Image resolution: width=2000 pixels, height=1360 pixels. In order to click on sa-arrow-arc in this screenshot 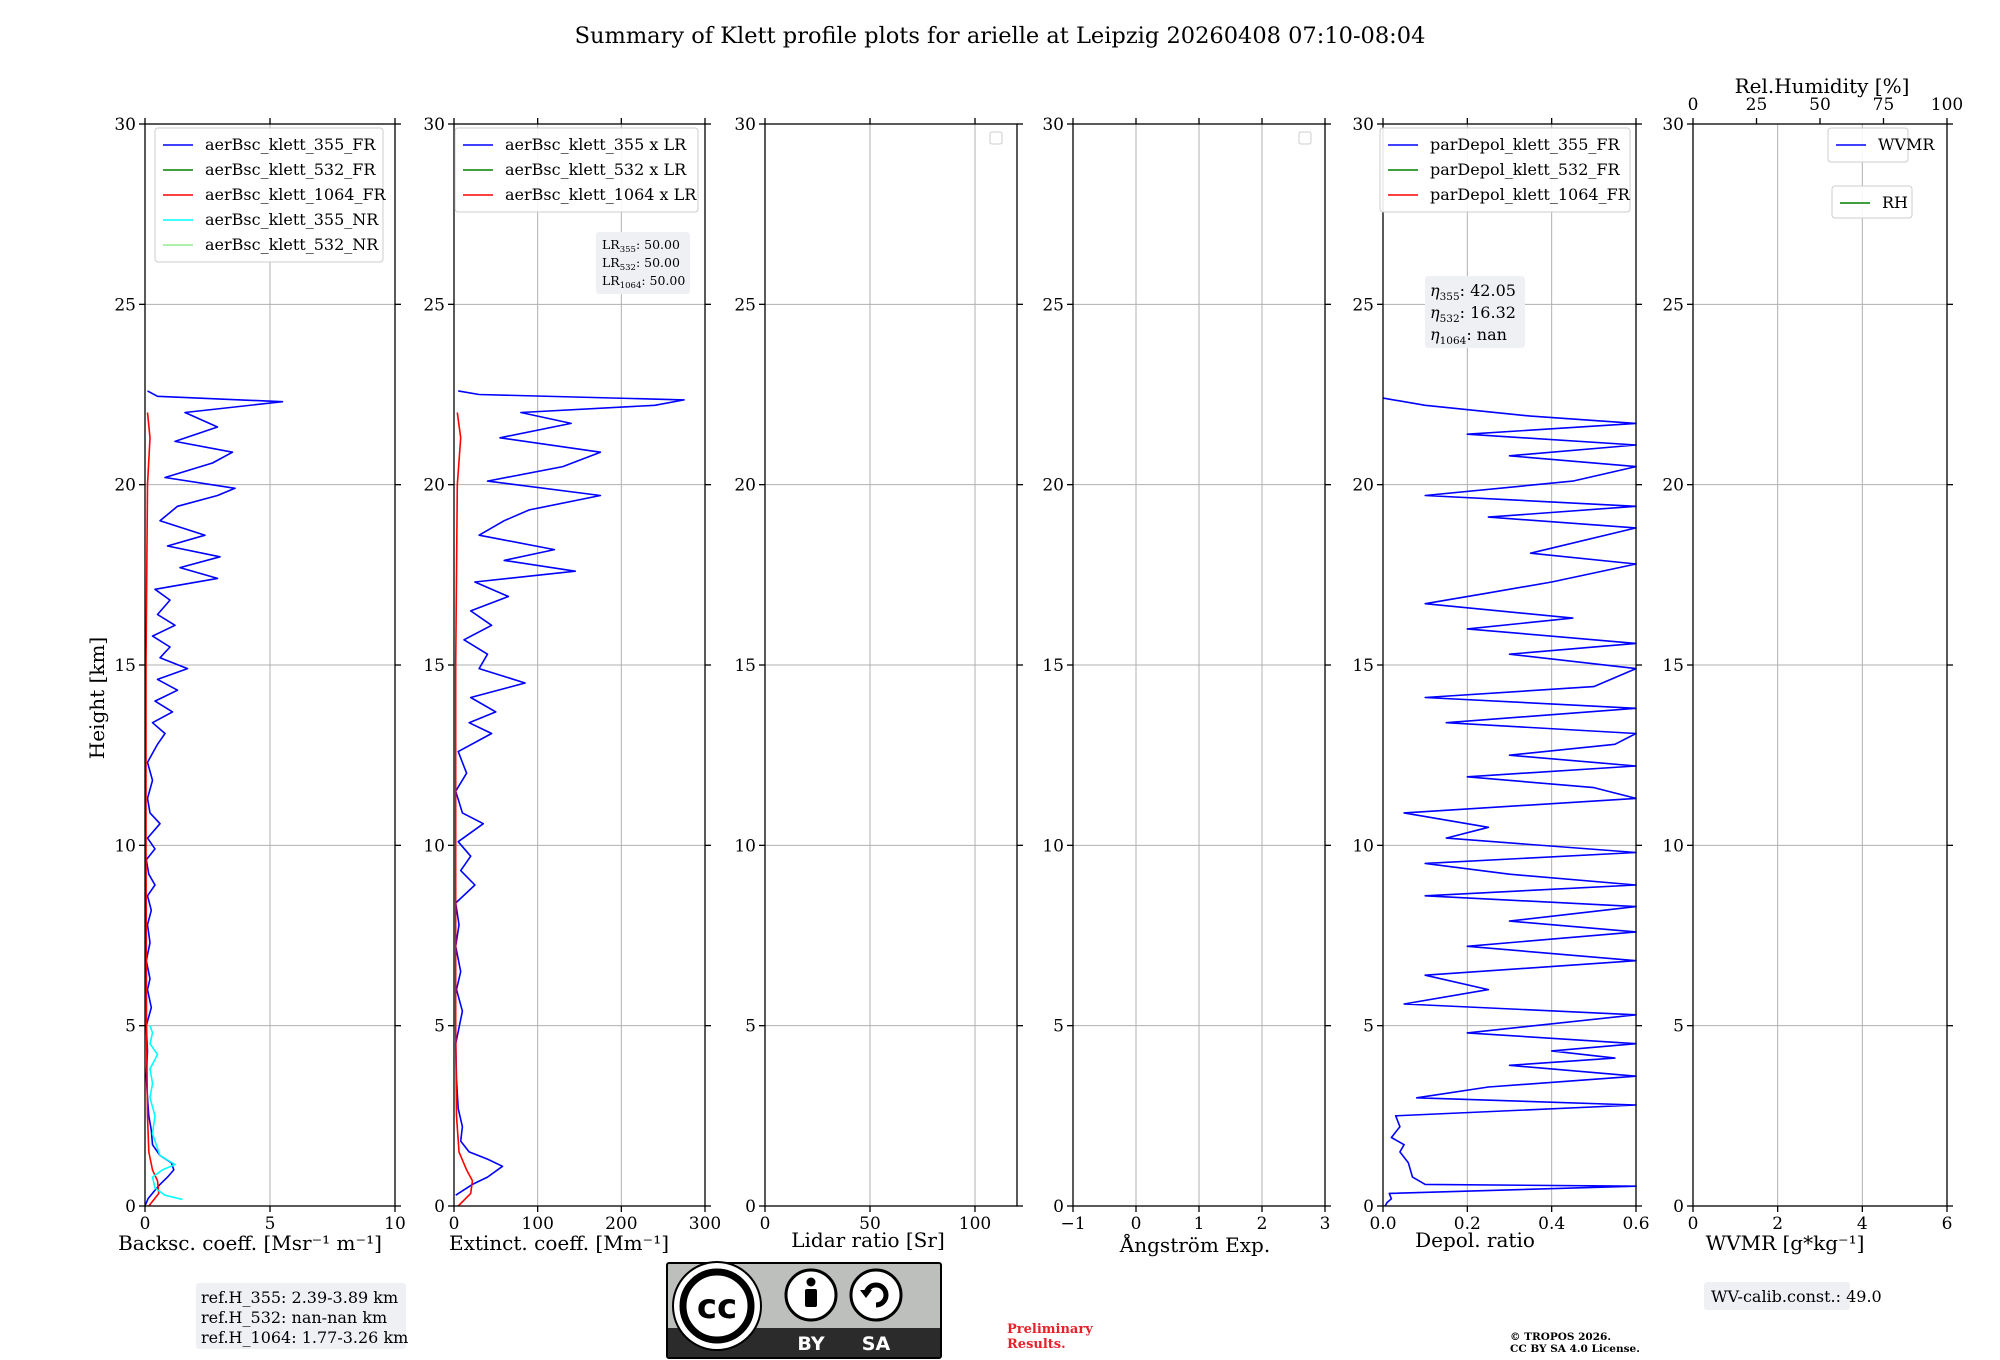, I will do `click(876, 1295)`.